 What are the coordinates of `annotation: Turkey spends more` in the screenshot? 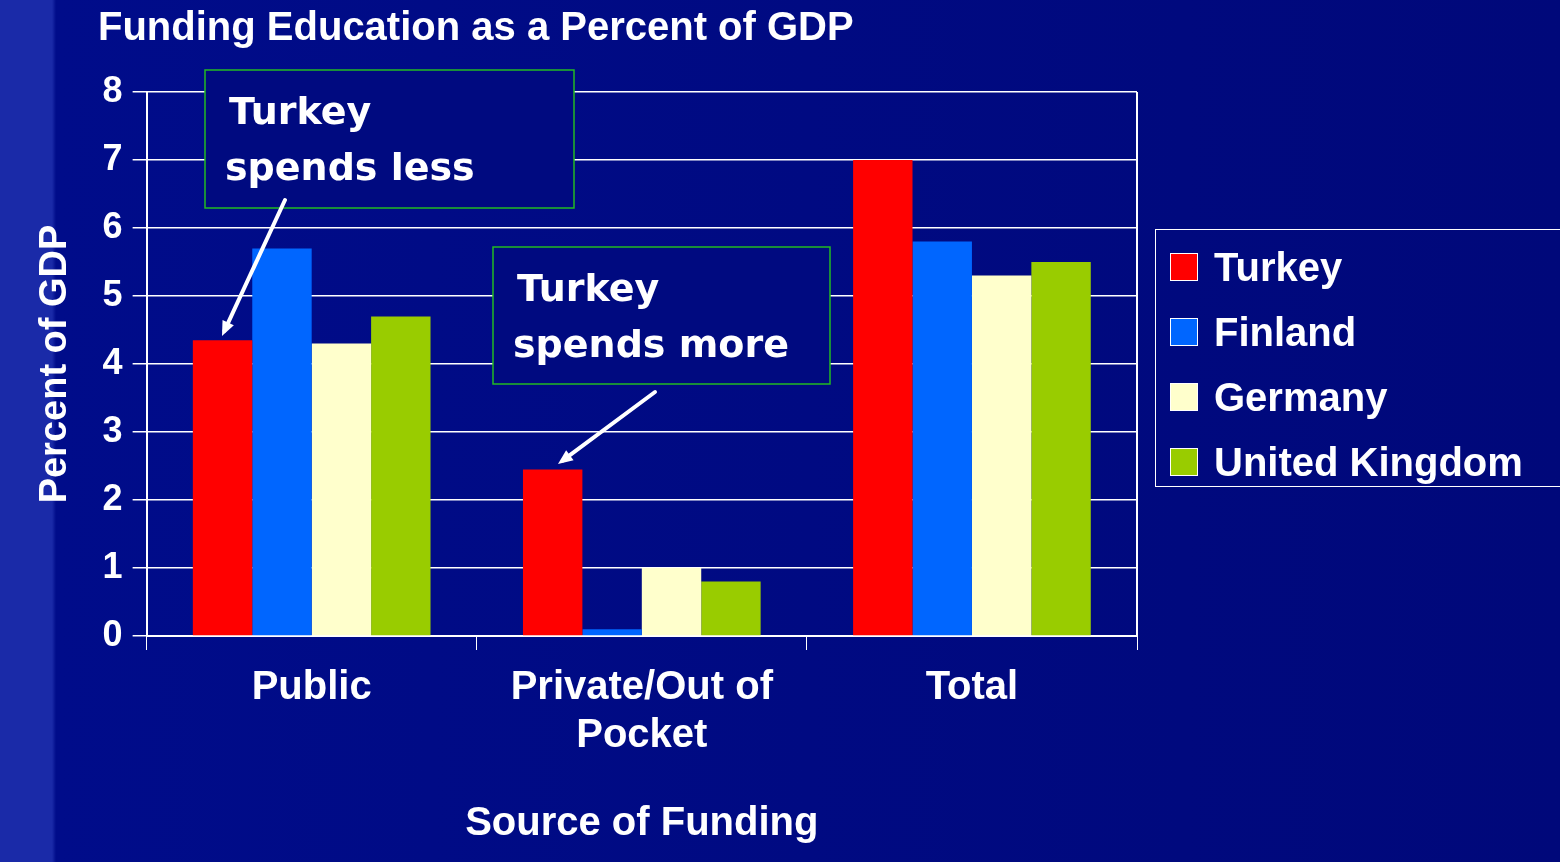 It's located at (651, 315).